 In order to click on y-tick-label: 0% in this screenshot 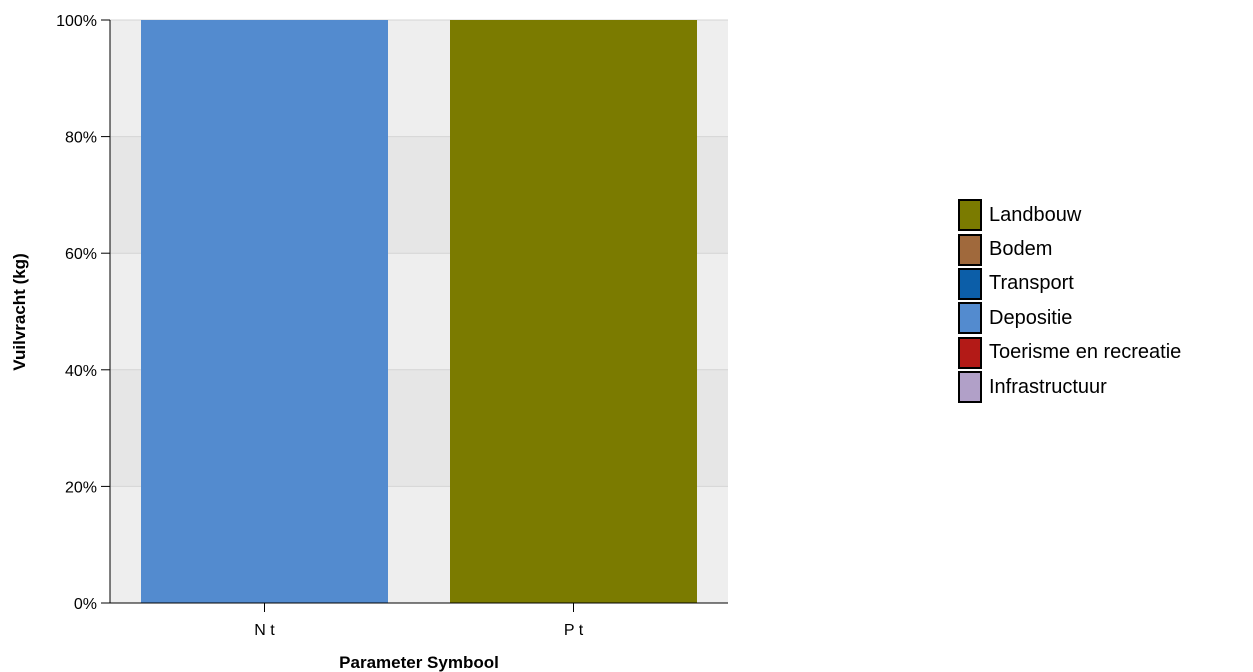, I will do `click(85, 604)`.